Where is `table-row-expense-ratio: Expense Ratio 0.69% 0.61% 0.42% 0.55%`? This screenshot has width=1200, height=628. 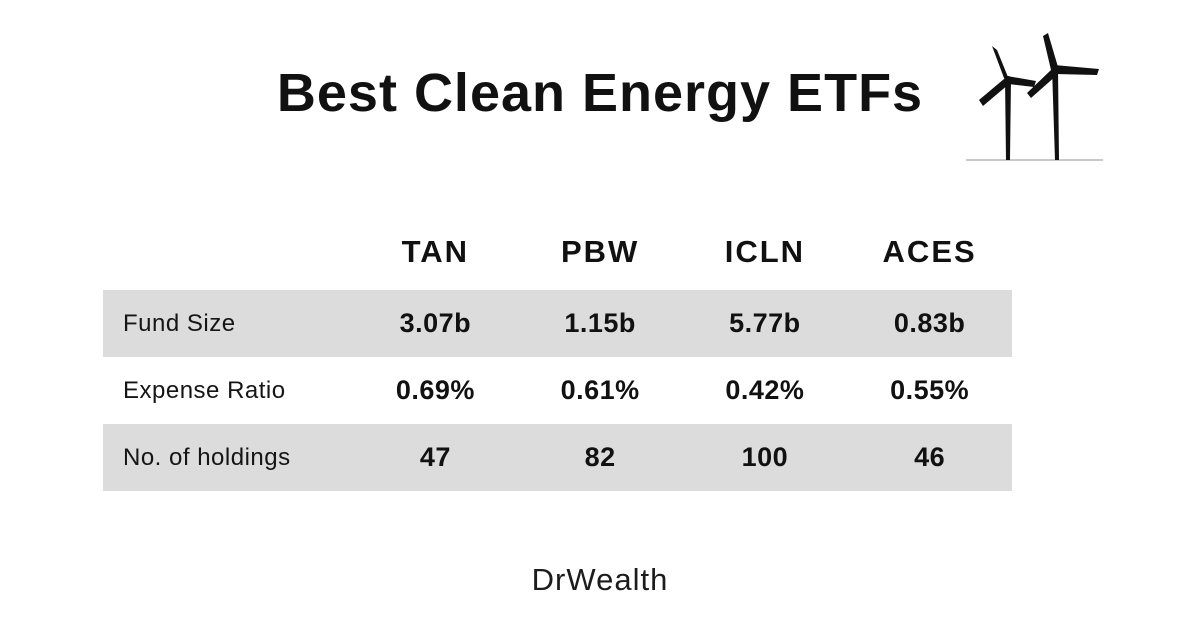 table-row-expense-ratio: Expense Ratio 0.69% 0.61% 0.42% 0.55% is located at coordinates (557, 390).